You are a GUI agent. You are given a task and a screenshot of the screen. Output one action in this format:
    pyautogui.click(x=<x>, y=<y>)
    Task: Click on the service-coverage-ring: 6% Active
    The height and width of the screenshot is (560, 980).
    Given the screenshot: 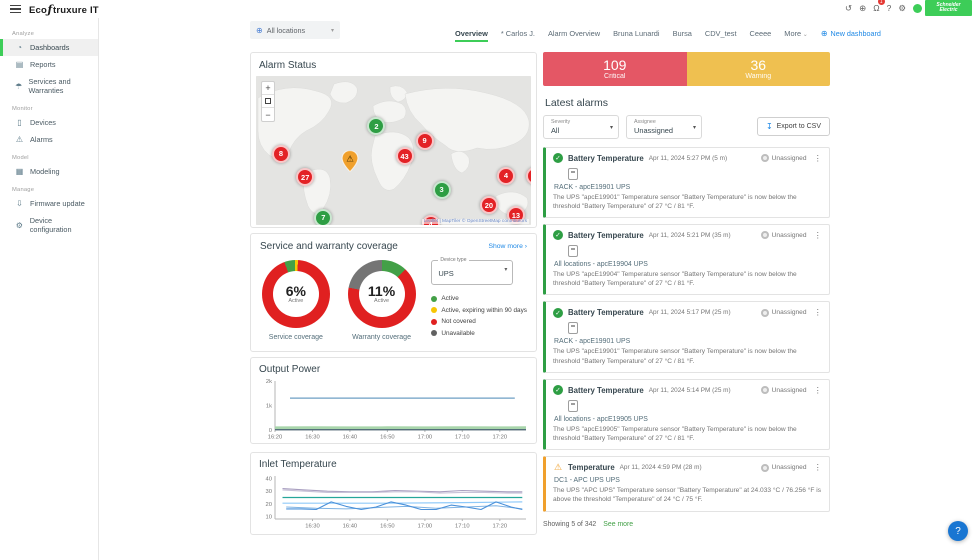 What is the action you would take?
    pyautogui.click(x=295, y=294)
    